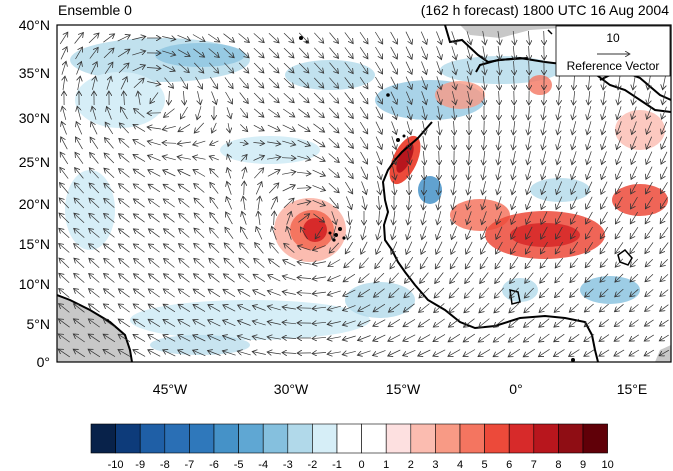 The height and width of the screenshot is (471, 673). Describe the element at coordinates (190, 465) in the screenshot. I see `colorbar-label: -7` at that location.